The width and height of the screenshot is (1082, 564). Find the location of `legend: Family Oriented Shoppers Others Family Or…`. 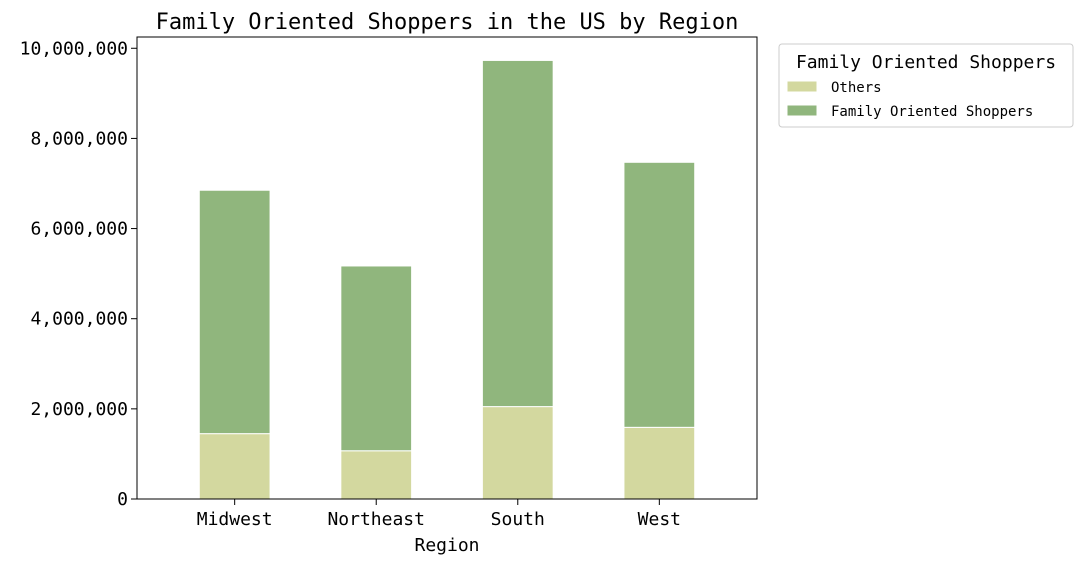

legend: Family Oriented Shoppers Others Family Or… is located at coordinates (926, 85).